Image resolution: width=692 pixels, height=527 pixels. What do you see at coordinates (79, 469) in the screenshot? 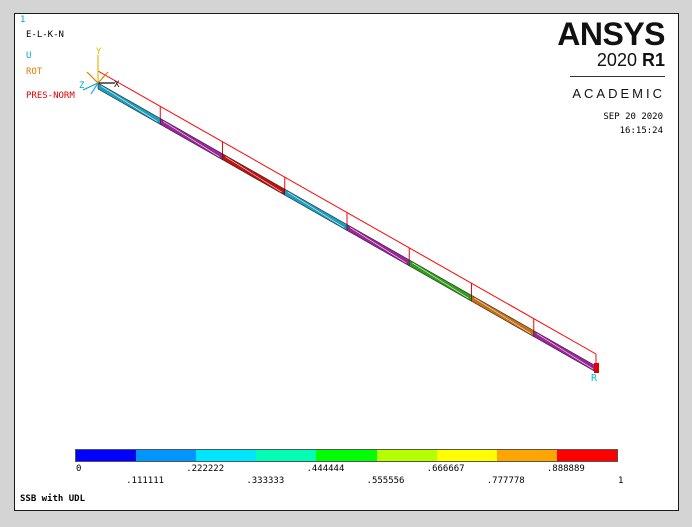
I see `contour-label-upper: 0` at bounding box center [79, 469].